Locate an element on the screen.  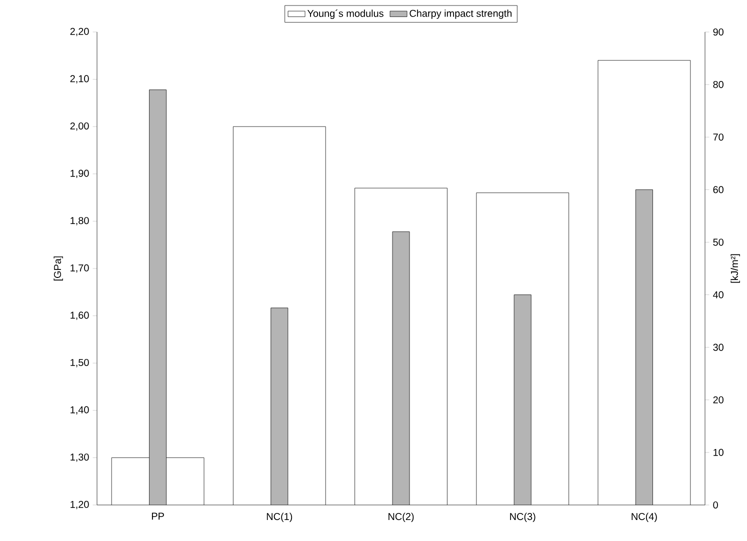
y-tick-label: 1,70 is located at coordinates (79, 268).